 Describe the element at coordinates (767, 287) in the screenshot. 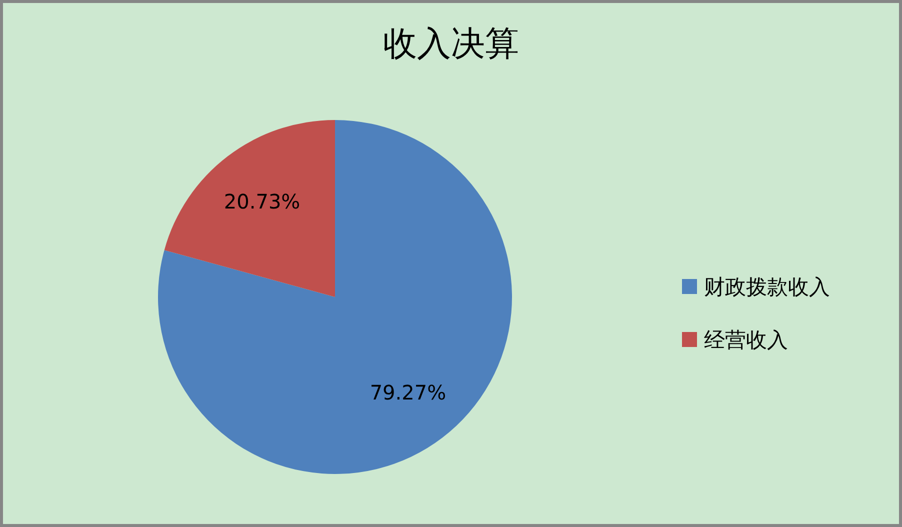

I see `legend-label: 财政拨款收入` at that location.